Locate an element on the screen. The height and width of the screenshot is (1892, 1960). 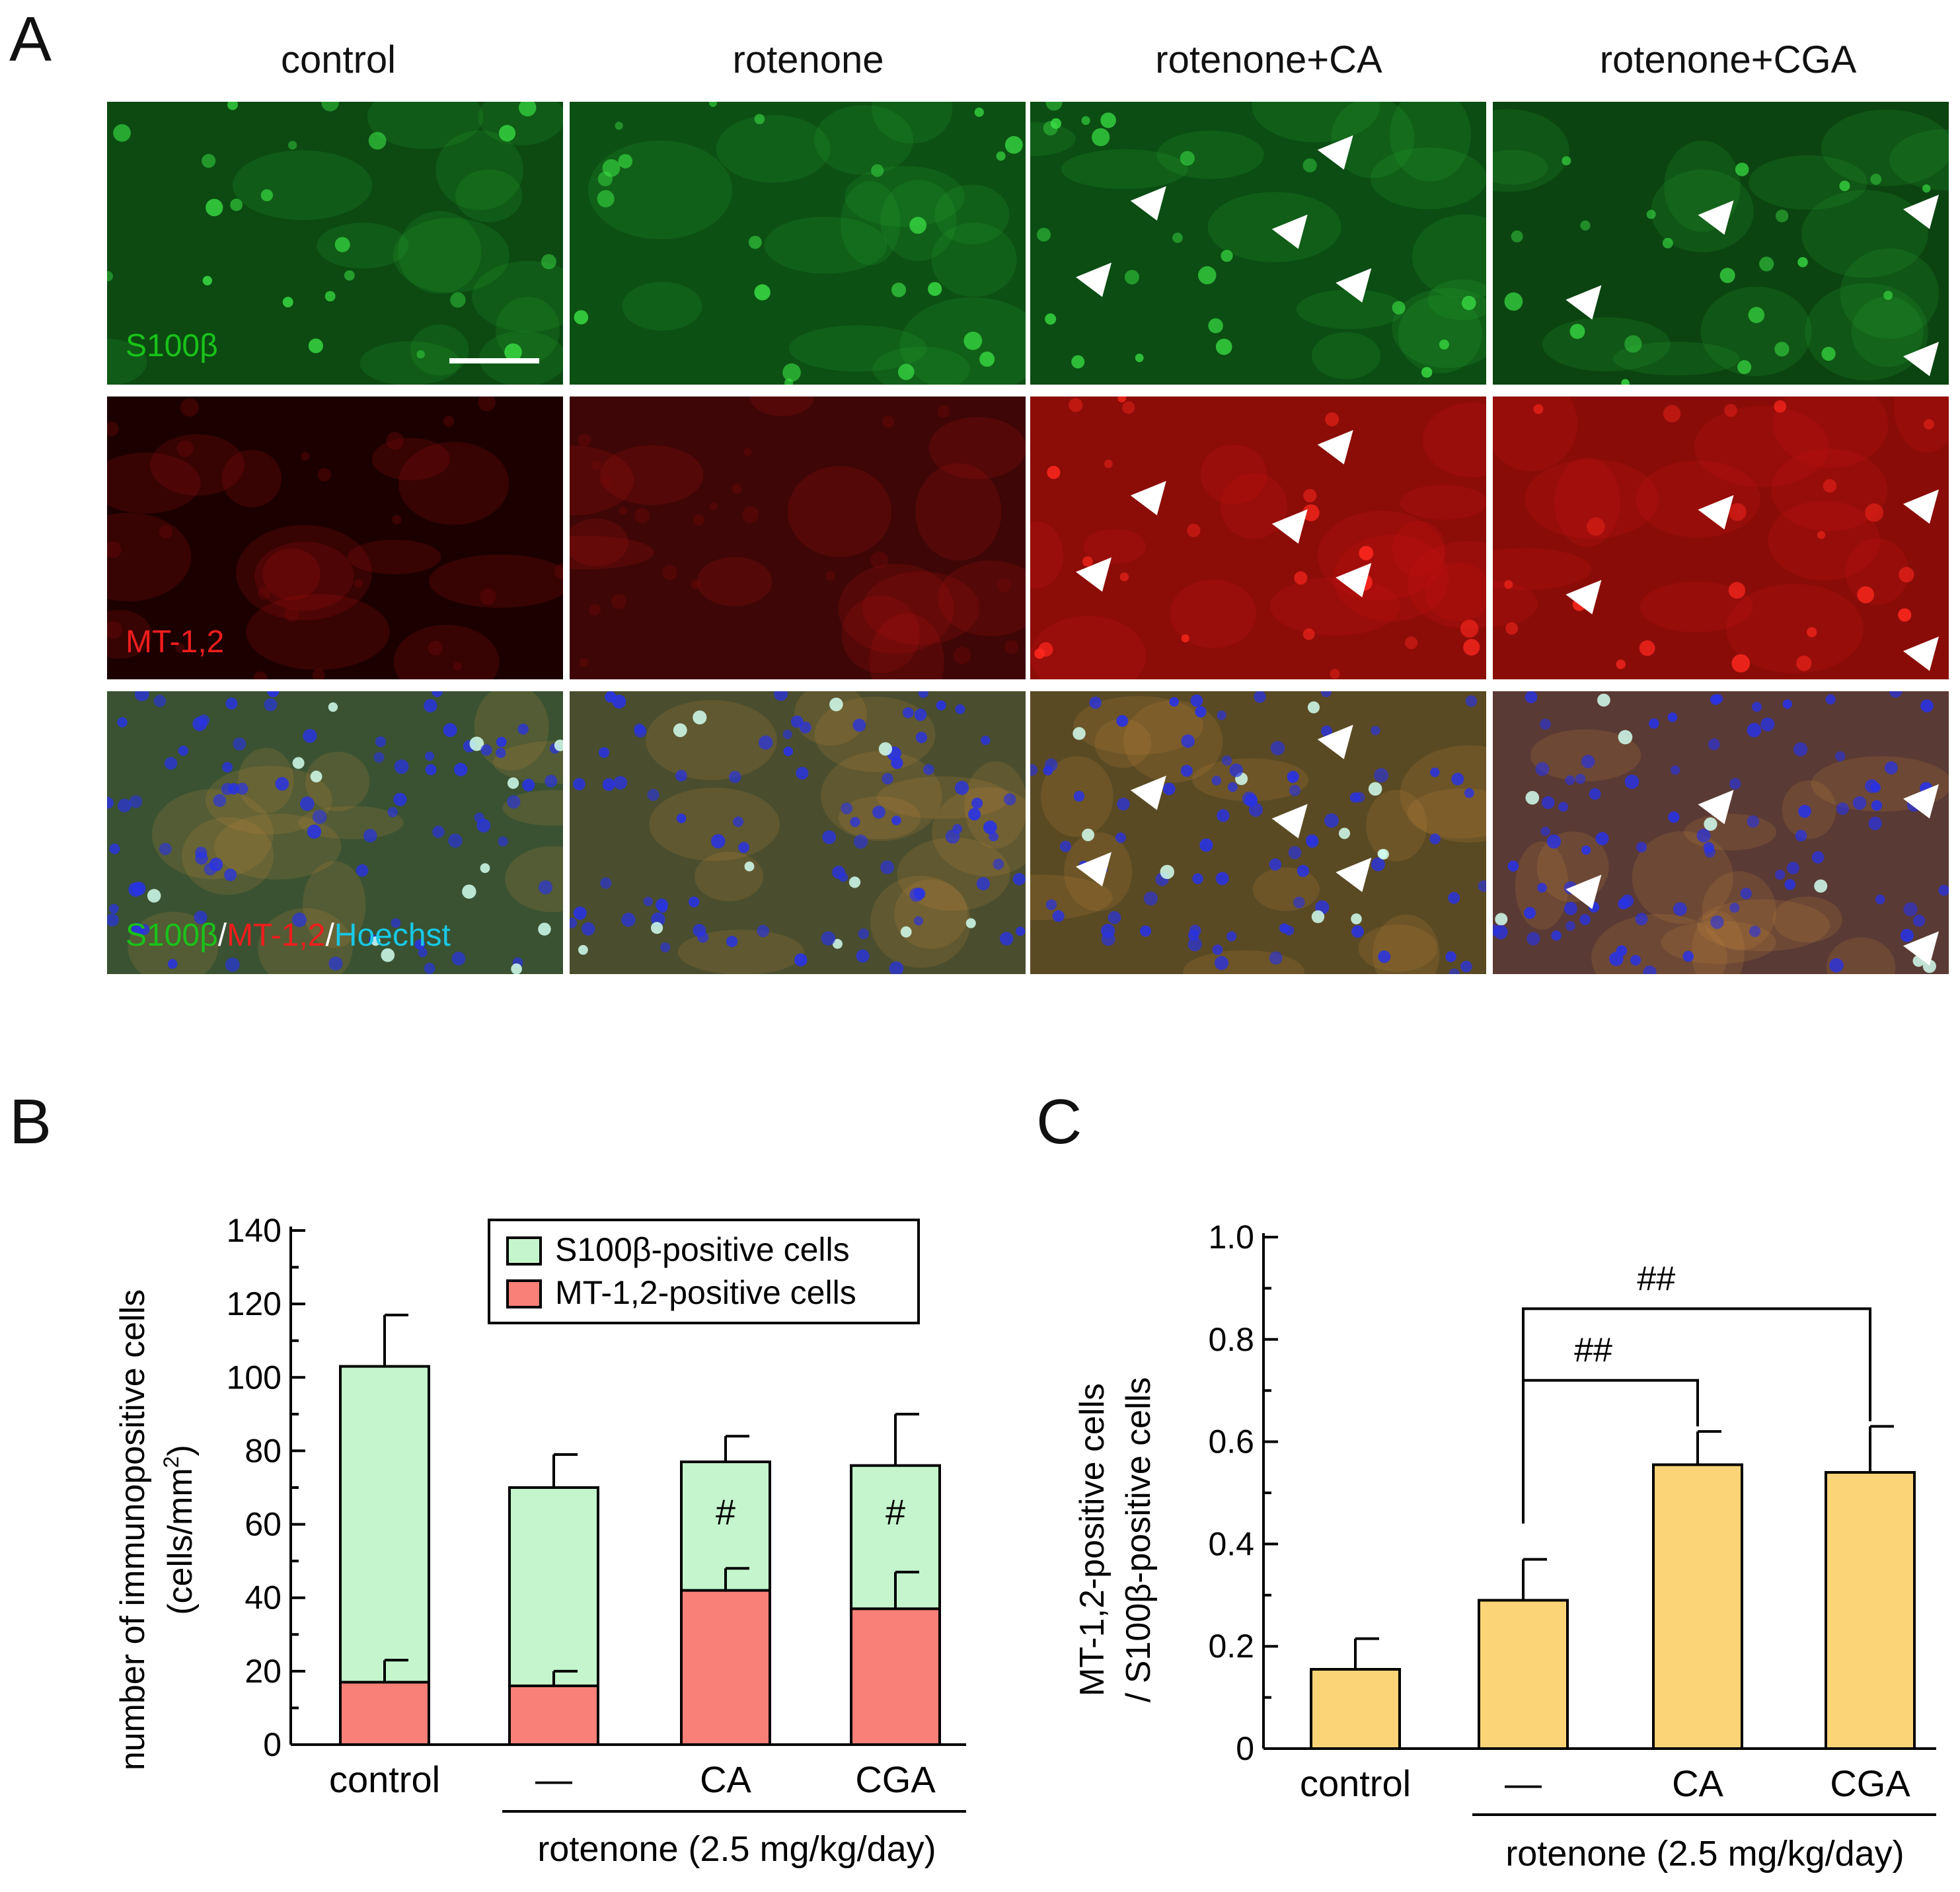
legend-label-s100: S100β-positive cells is located at coordinates (702, 1250).